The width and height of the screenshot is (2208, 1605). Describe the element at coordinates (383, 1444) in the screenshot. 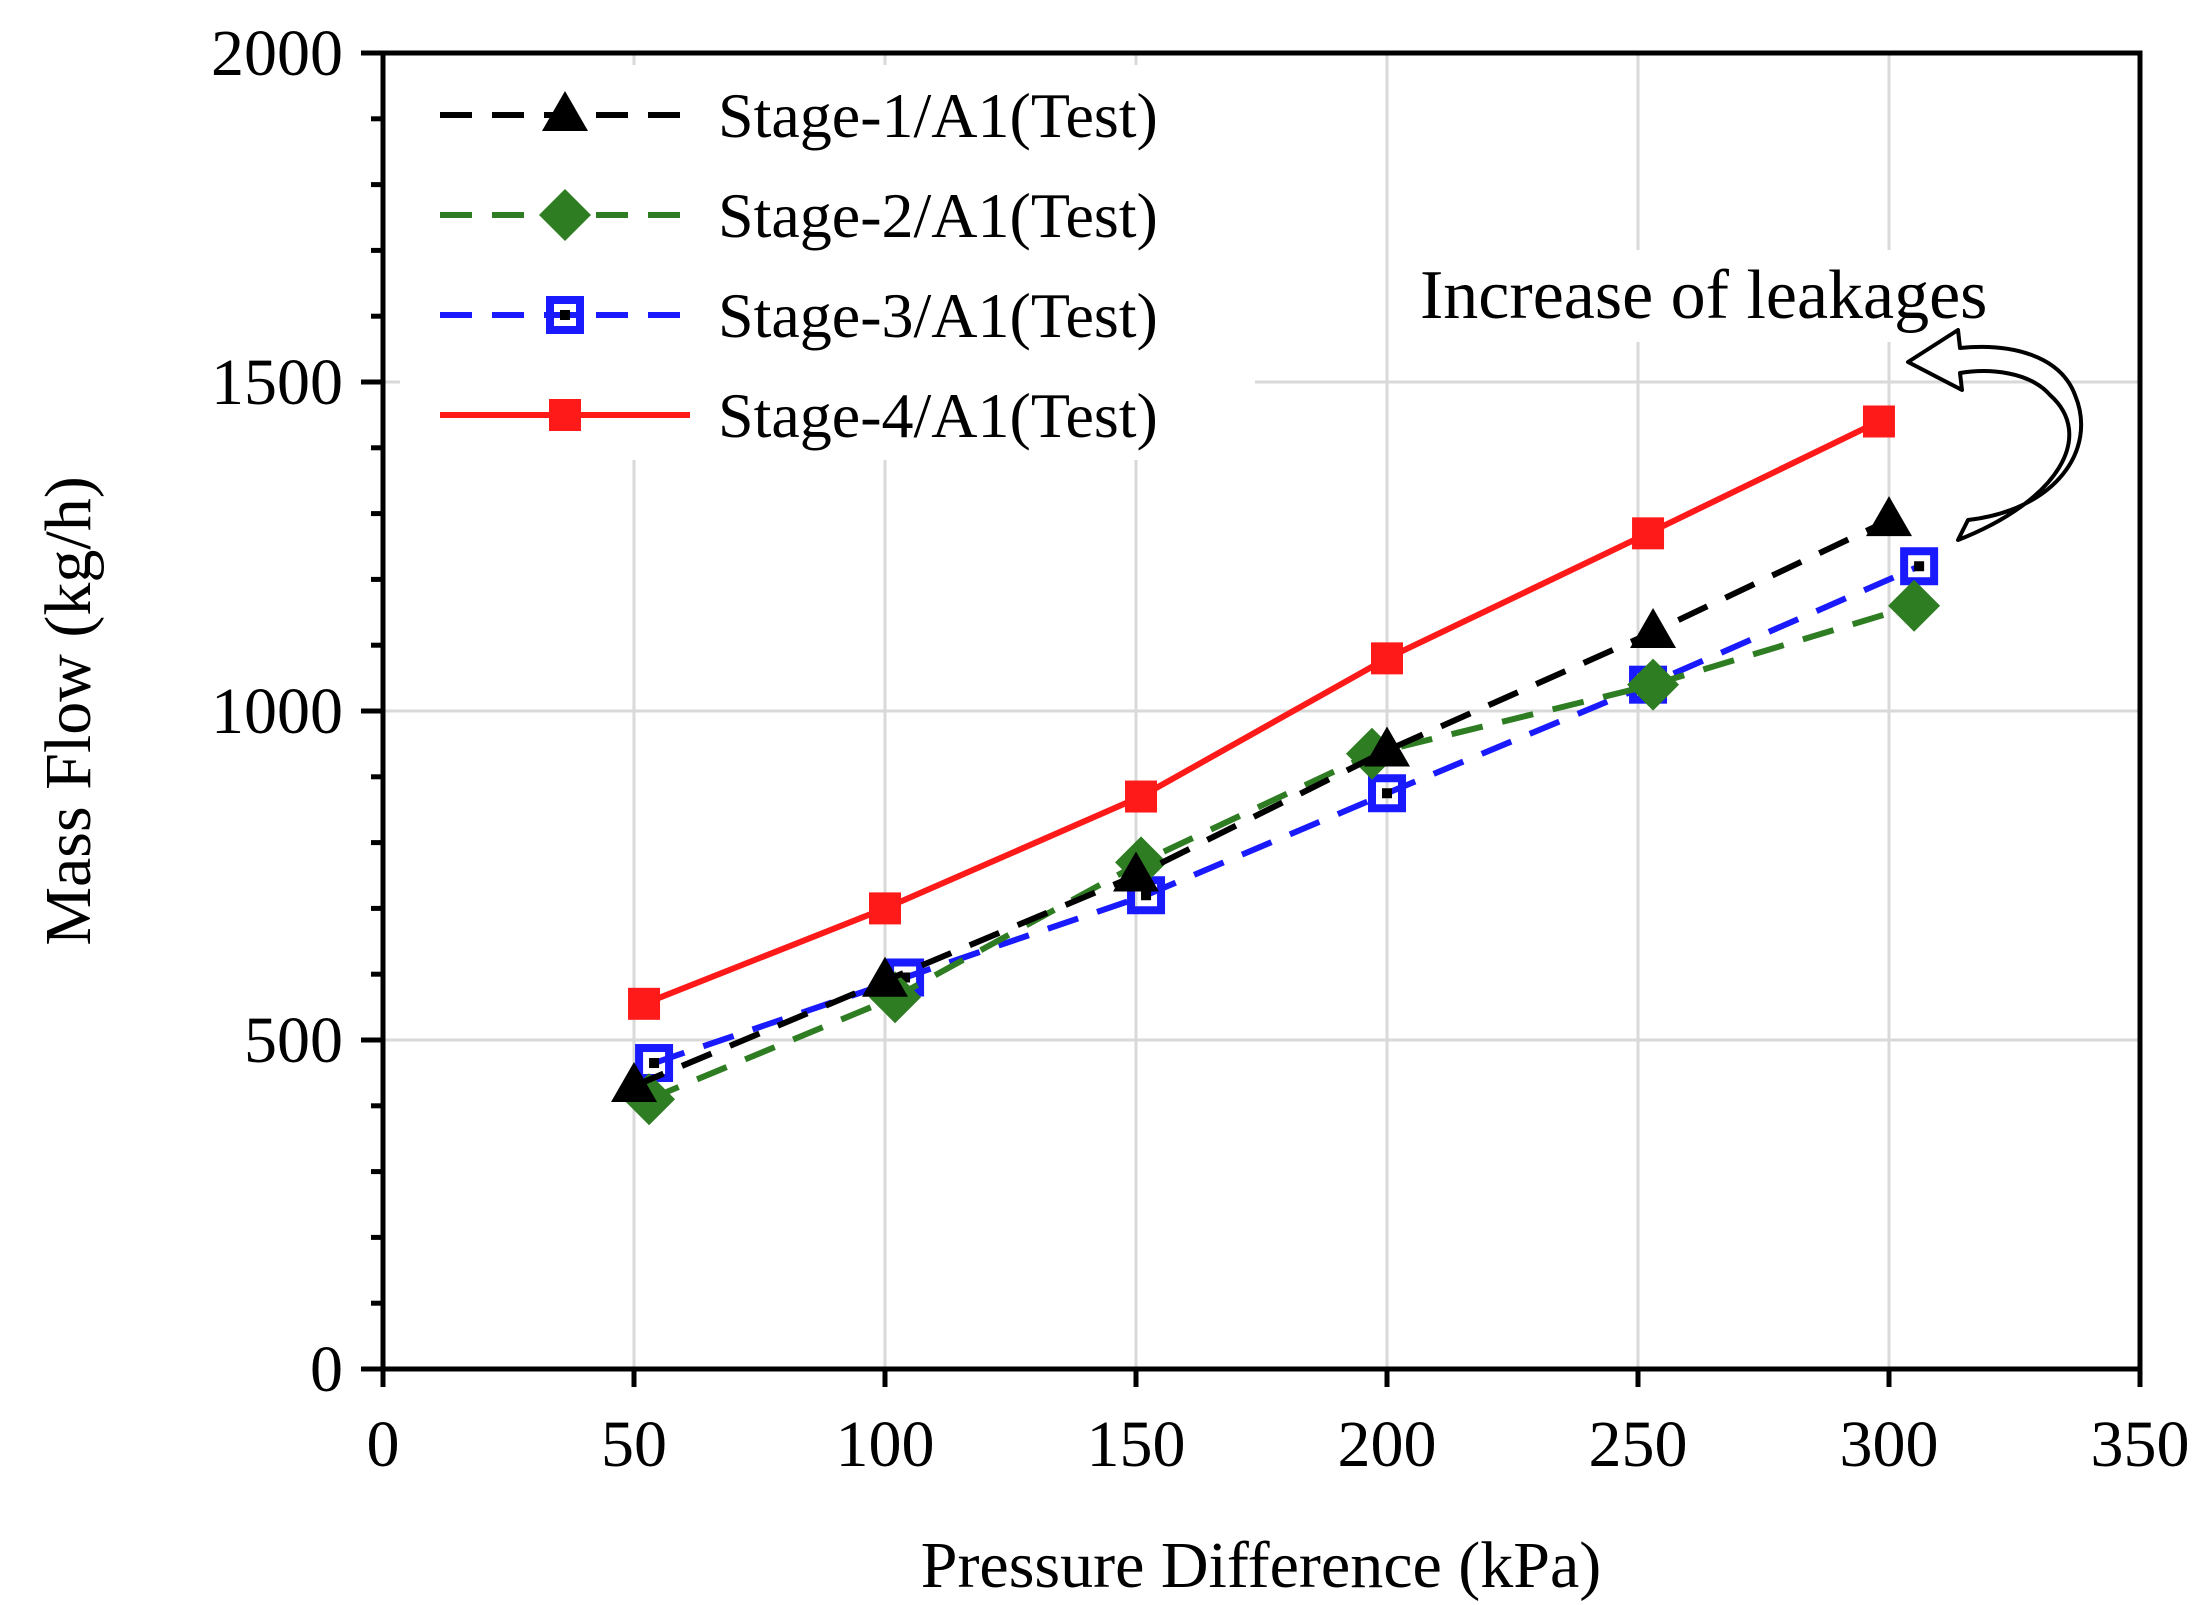

I see `x-tick-label: 0` at that location.